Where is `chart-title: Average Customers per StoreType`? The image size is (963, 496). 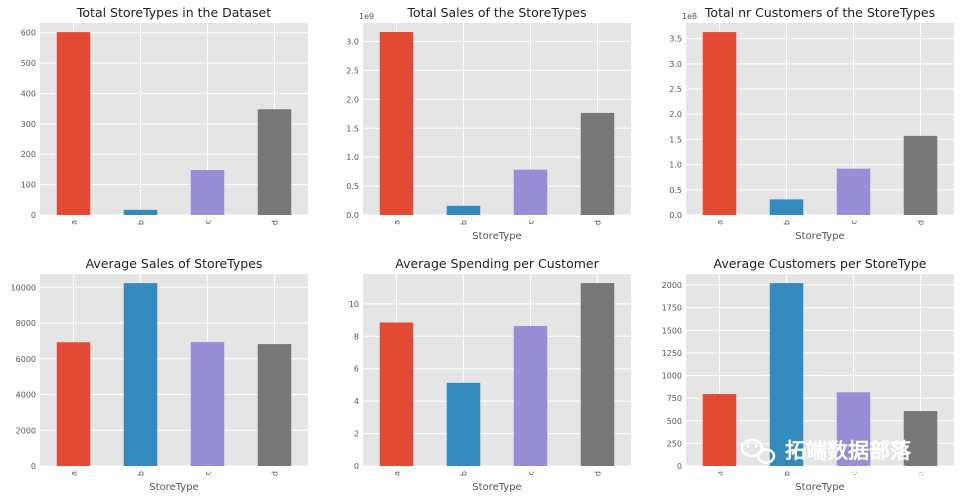 chart-title: Average Customers per StoreType is located at coordinates (820, 263).